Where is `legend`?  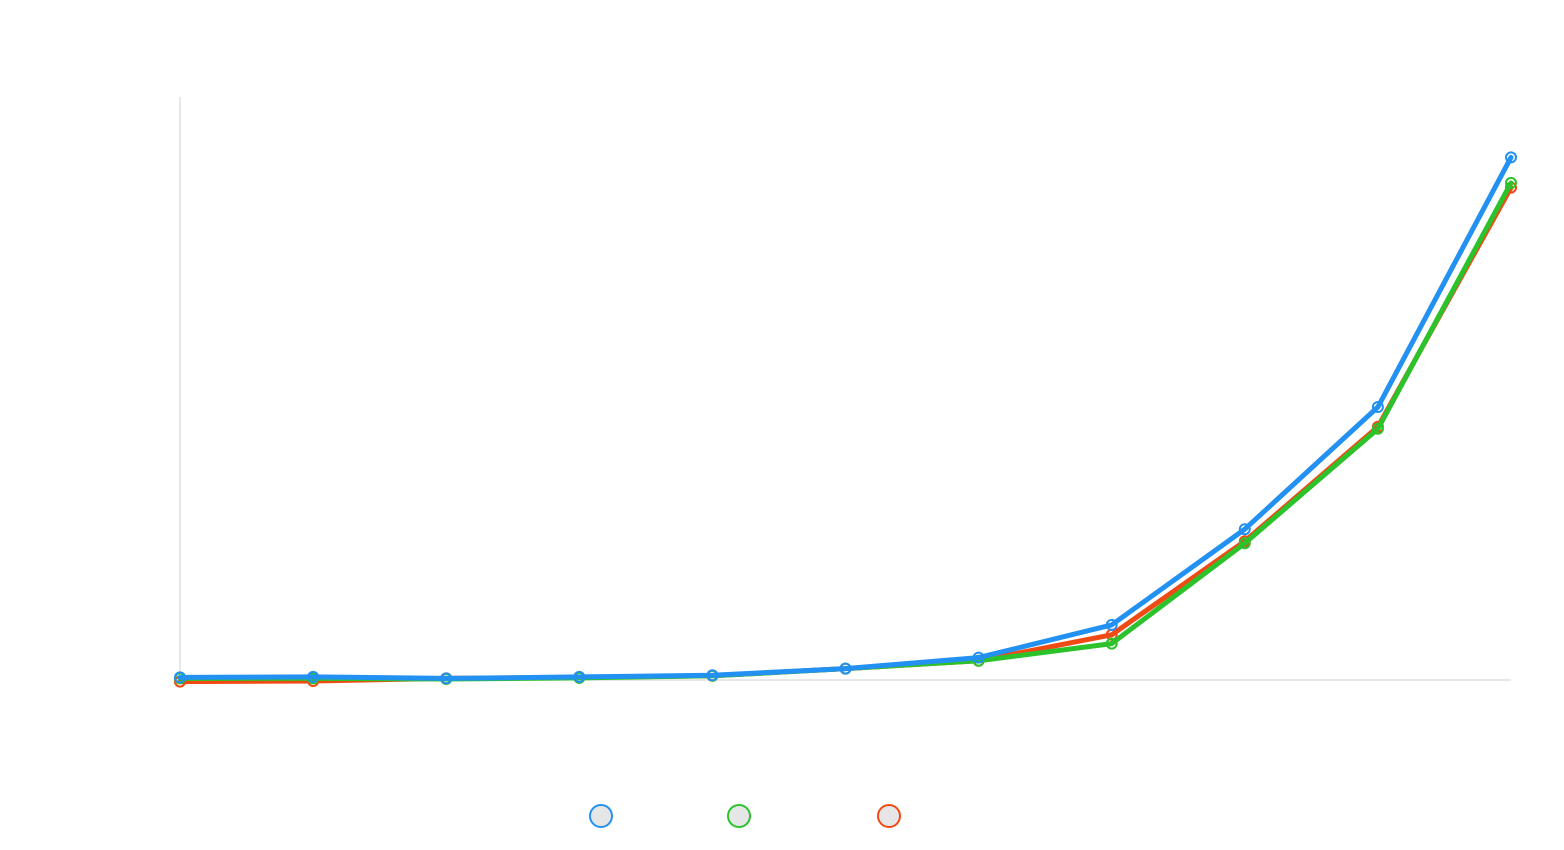 legend is located at coordinates (745, 816).